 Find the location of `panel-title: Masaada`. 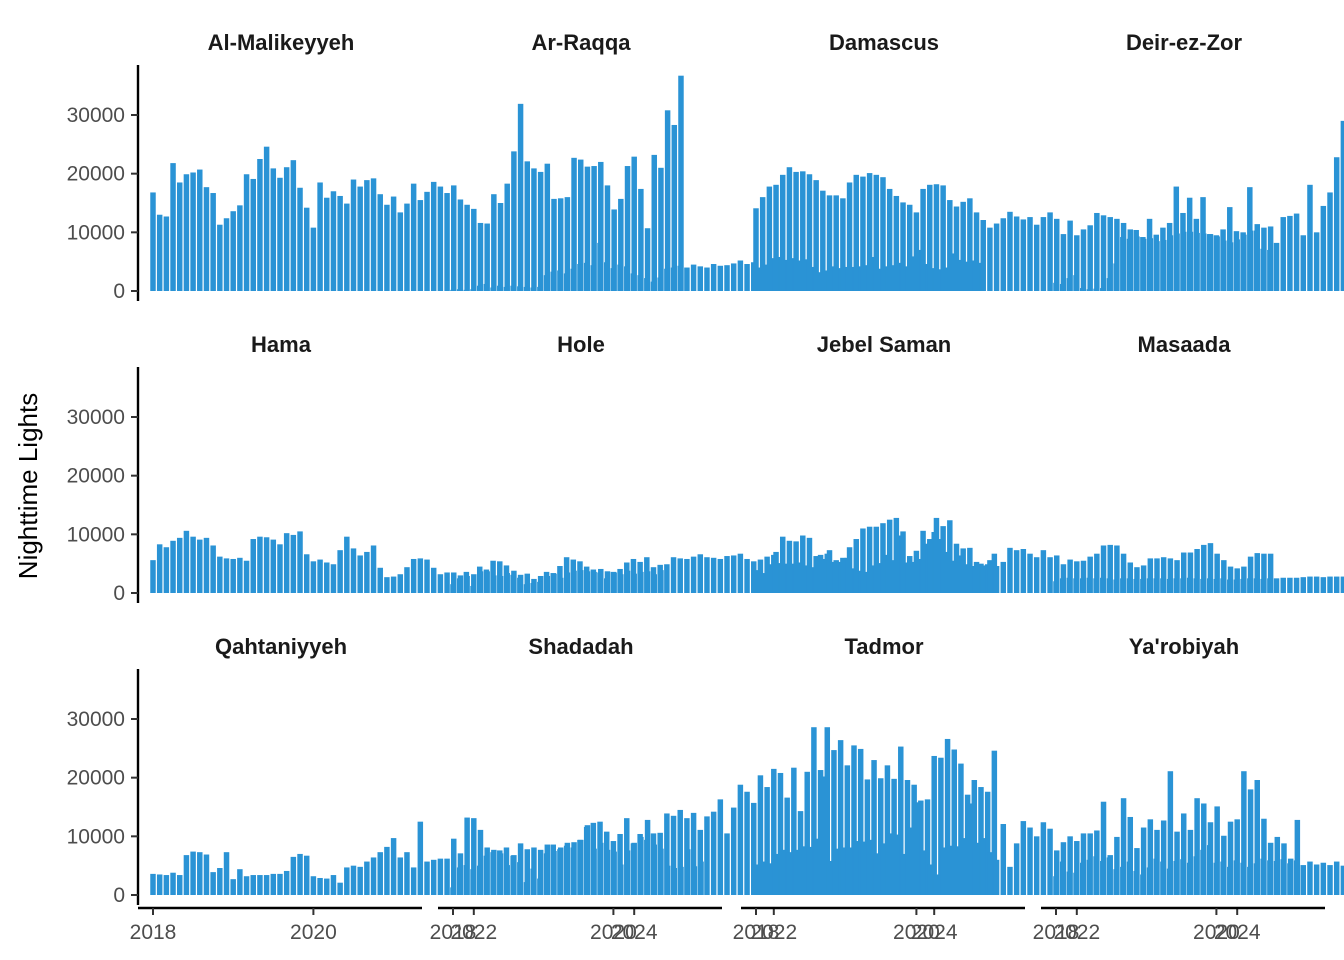

panel-title: Masaada is located at coordinates (1185, 344).